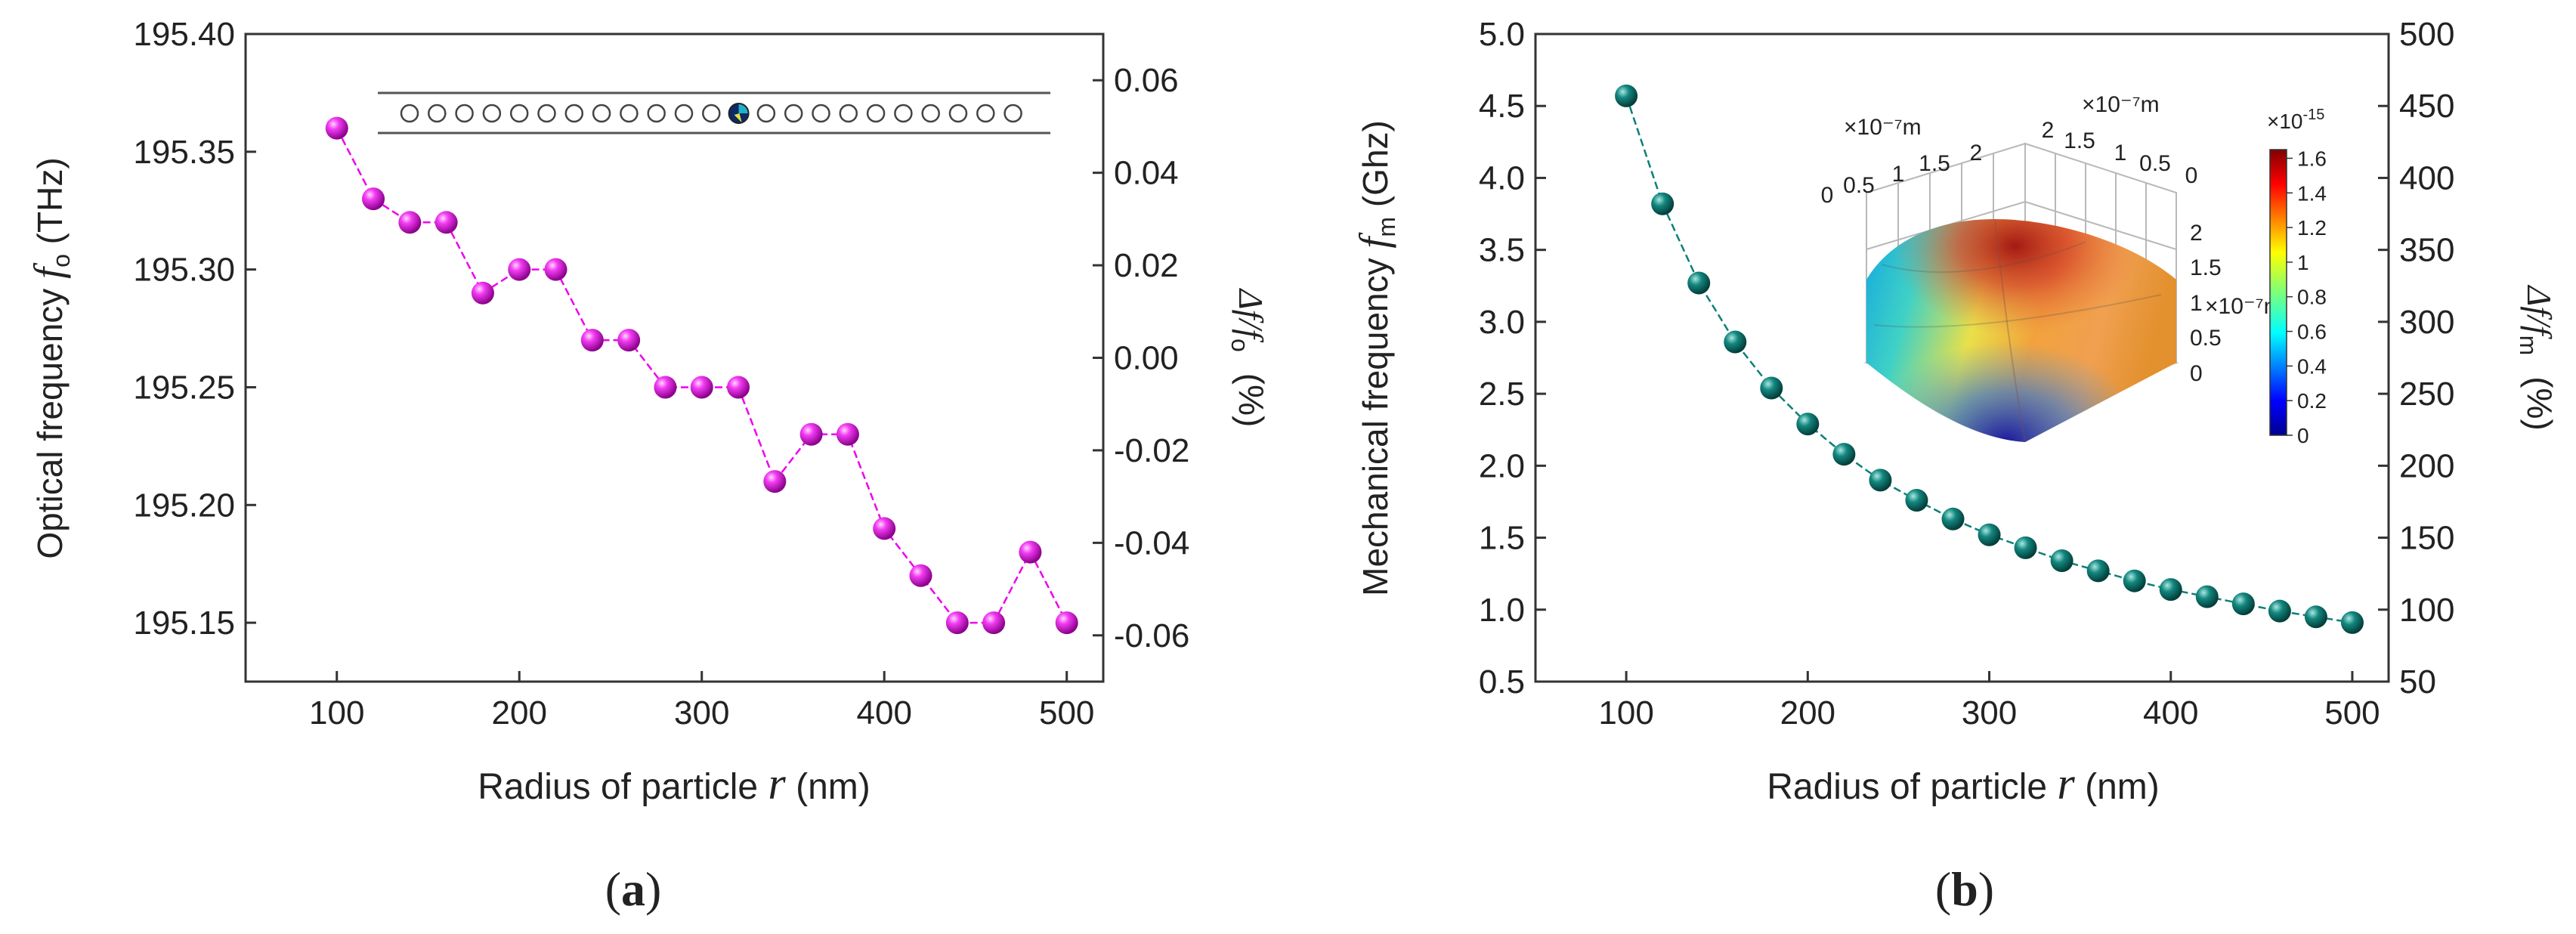 This screenshot has width=2576, height=934. What do you see at coordinates (2196, 233) in the screenshot?
I see `inset-vertical-tick: 2` at bounding box center [2196, 233].